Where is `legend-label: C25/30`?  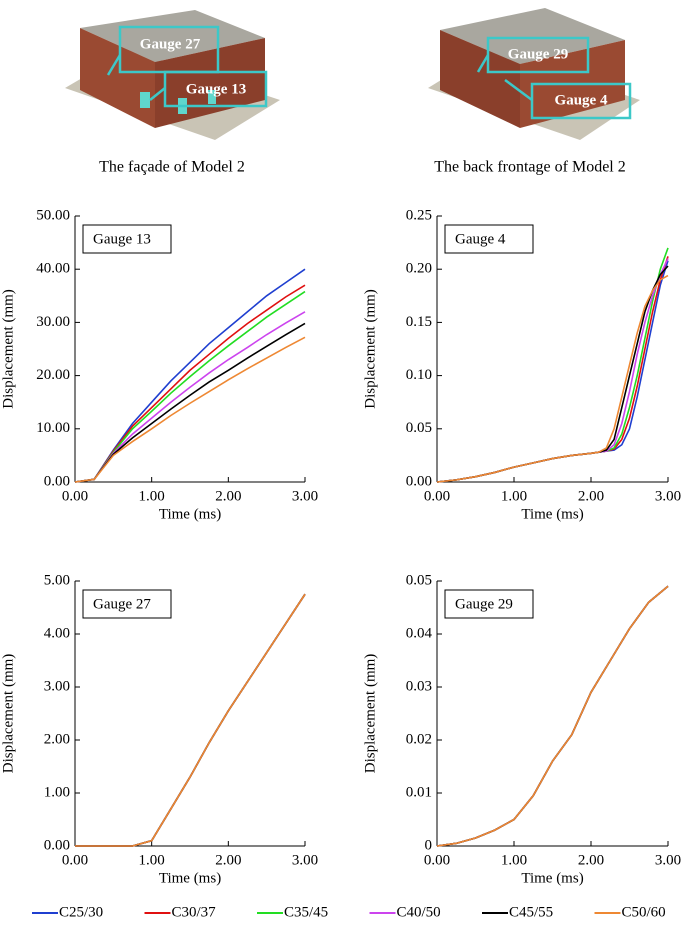 legend-label: C25/30 is located at coordinates (81, 912).